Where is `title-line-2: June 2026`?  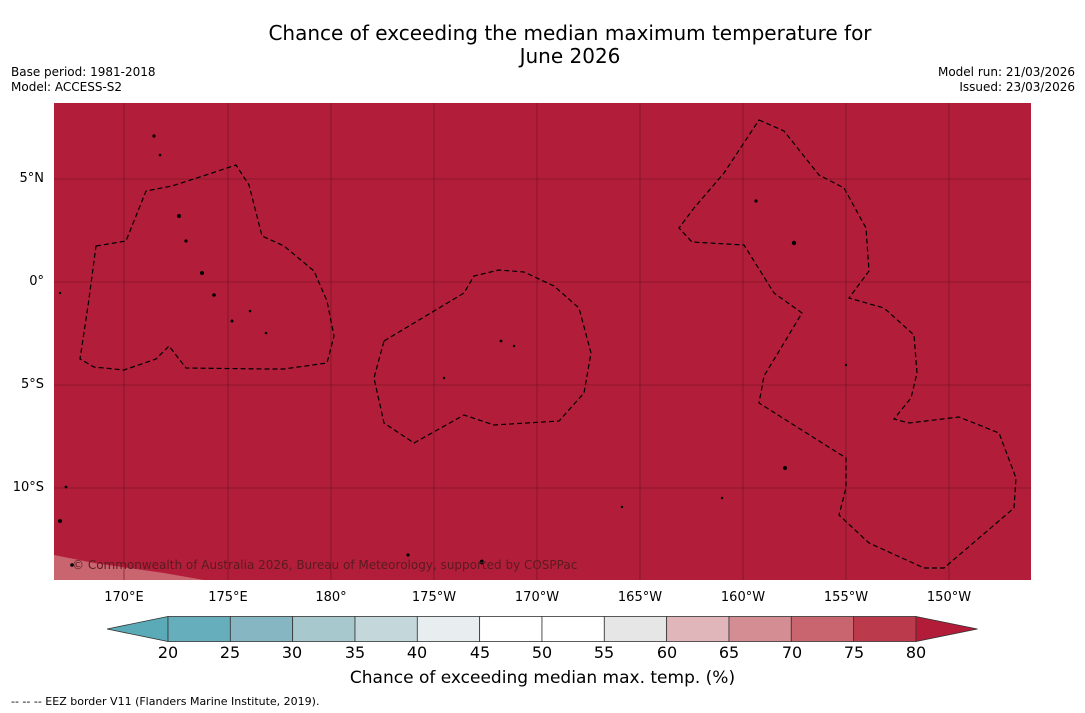
title-line-2: June 2026 is located at coordinates (570, 56).